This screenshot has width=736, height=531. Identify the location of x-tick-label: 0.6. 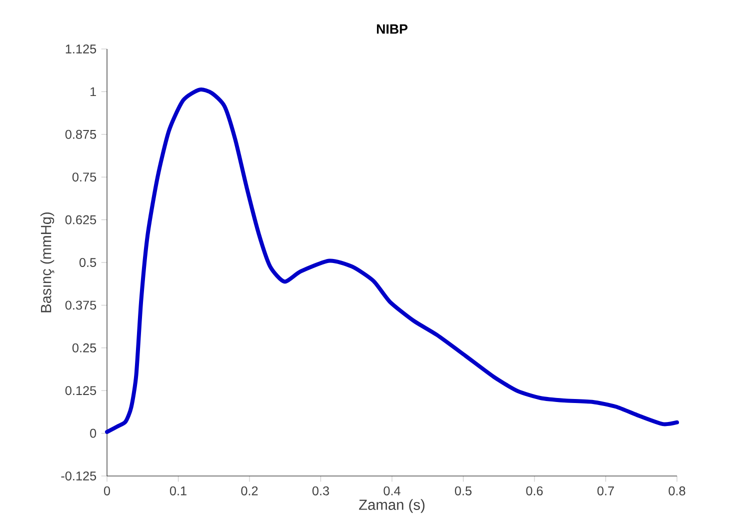
(534, 491).